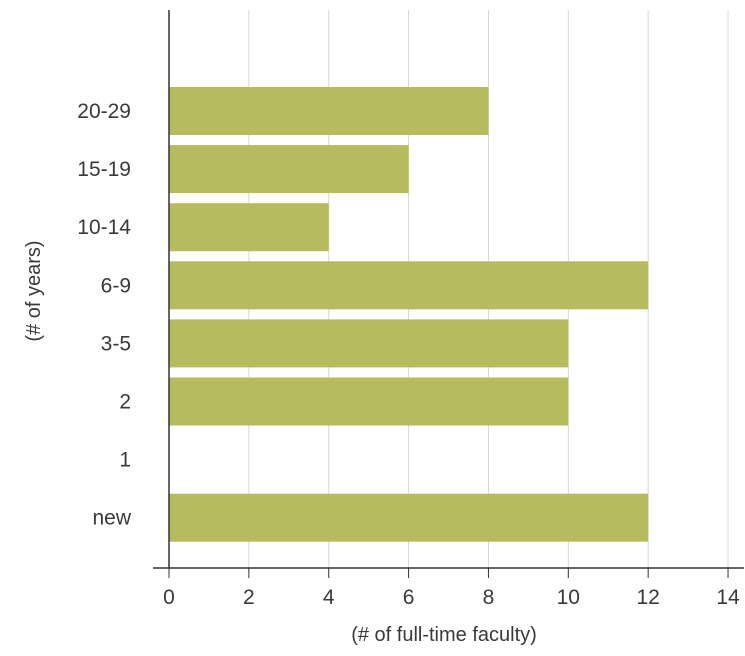  What do you see at coordinates (34, 290) in the screenshot?
I see `y-axis-title: (# of years)` at bounding box center [34, 290].